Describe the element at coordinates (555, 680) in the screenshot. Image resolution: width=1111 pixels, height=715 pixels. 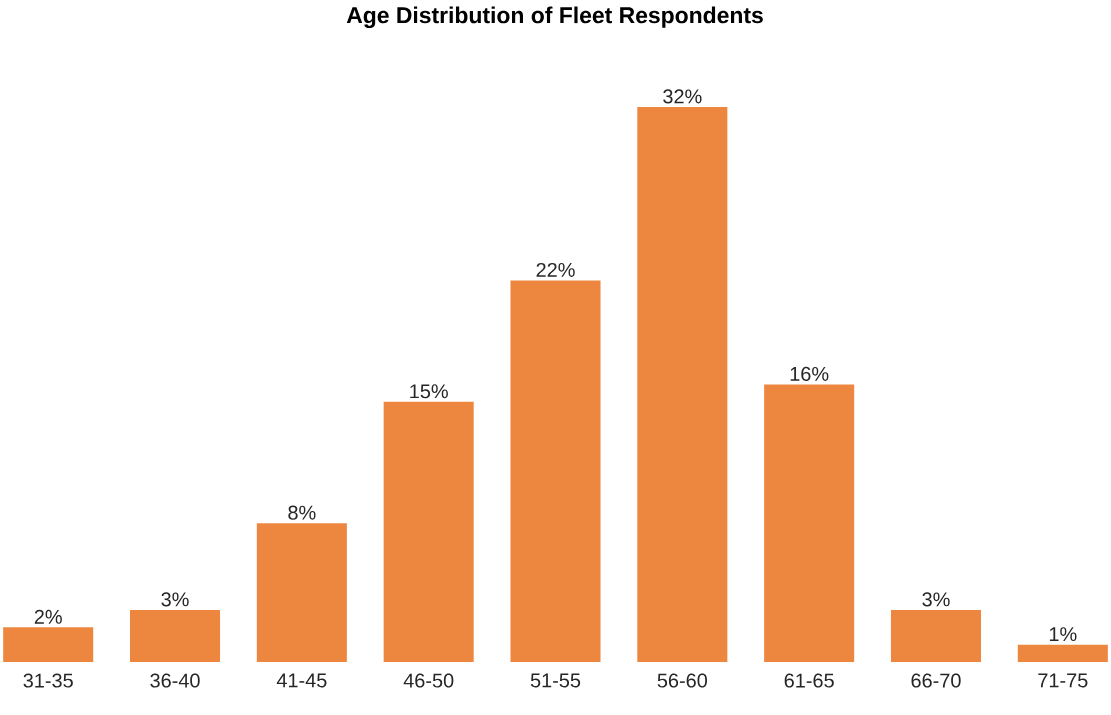
I see `x-tick-label: 51-55` at that location.